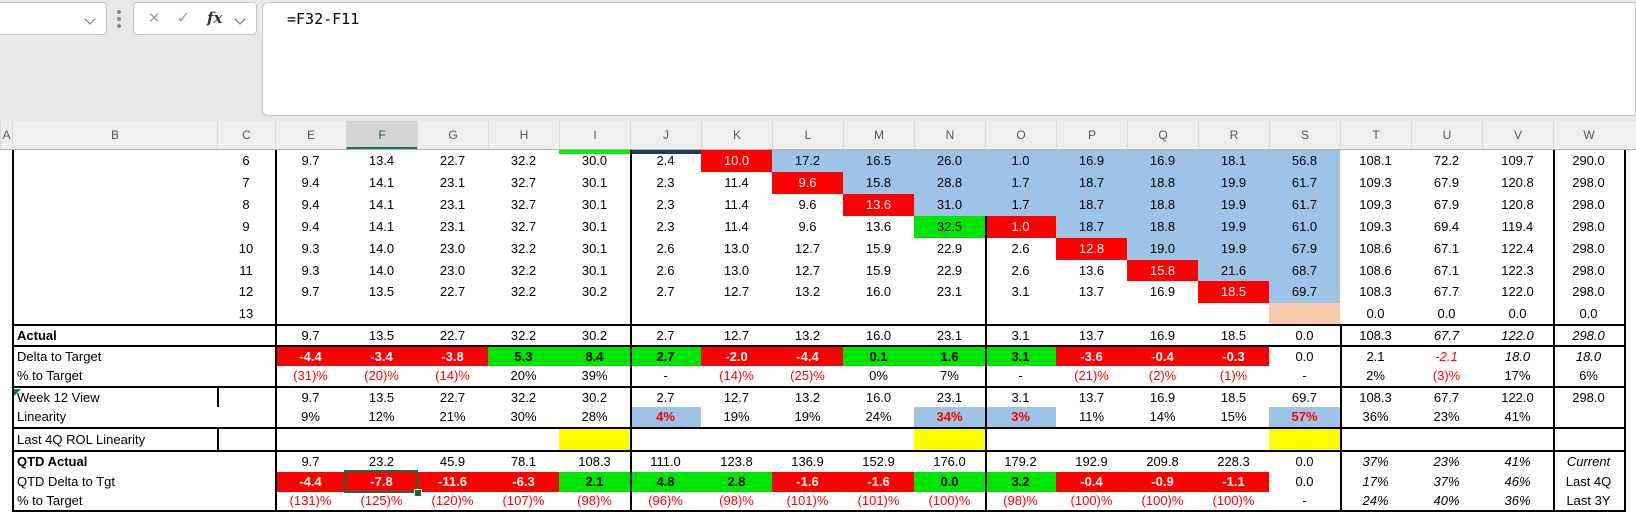  What do you see at coordinates (452, 375) in the screenshot?
I see `cell-G-pct_to_target: (14)%` at bounding box center [452, 375].